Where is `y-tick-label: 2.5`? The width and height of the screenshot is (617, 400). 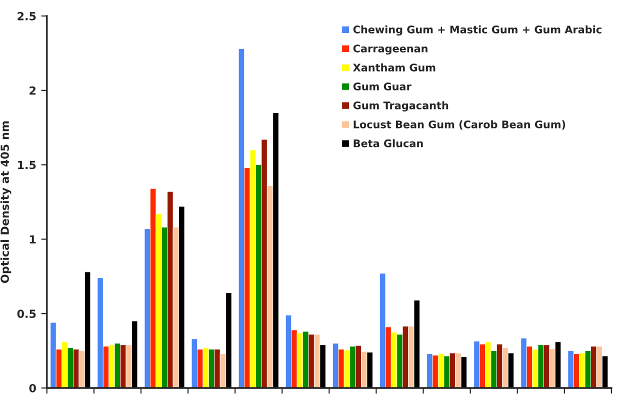 y-tick-label: 2.5 is located at coordinates (27, 16).